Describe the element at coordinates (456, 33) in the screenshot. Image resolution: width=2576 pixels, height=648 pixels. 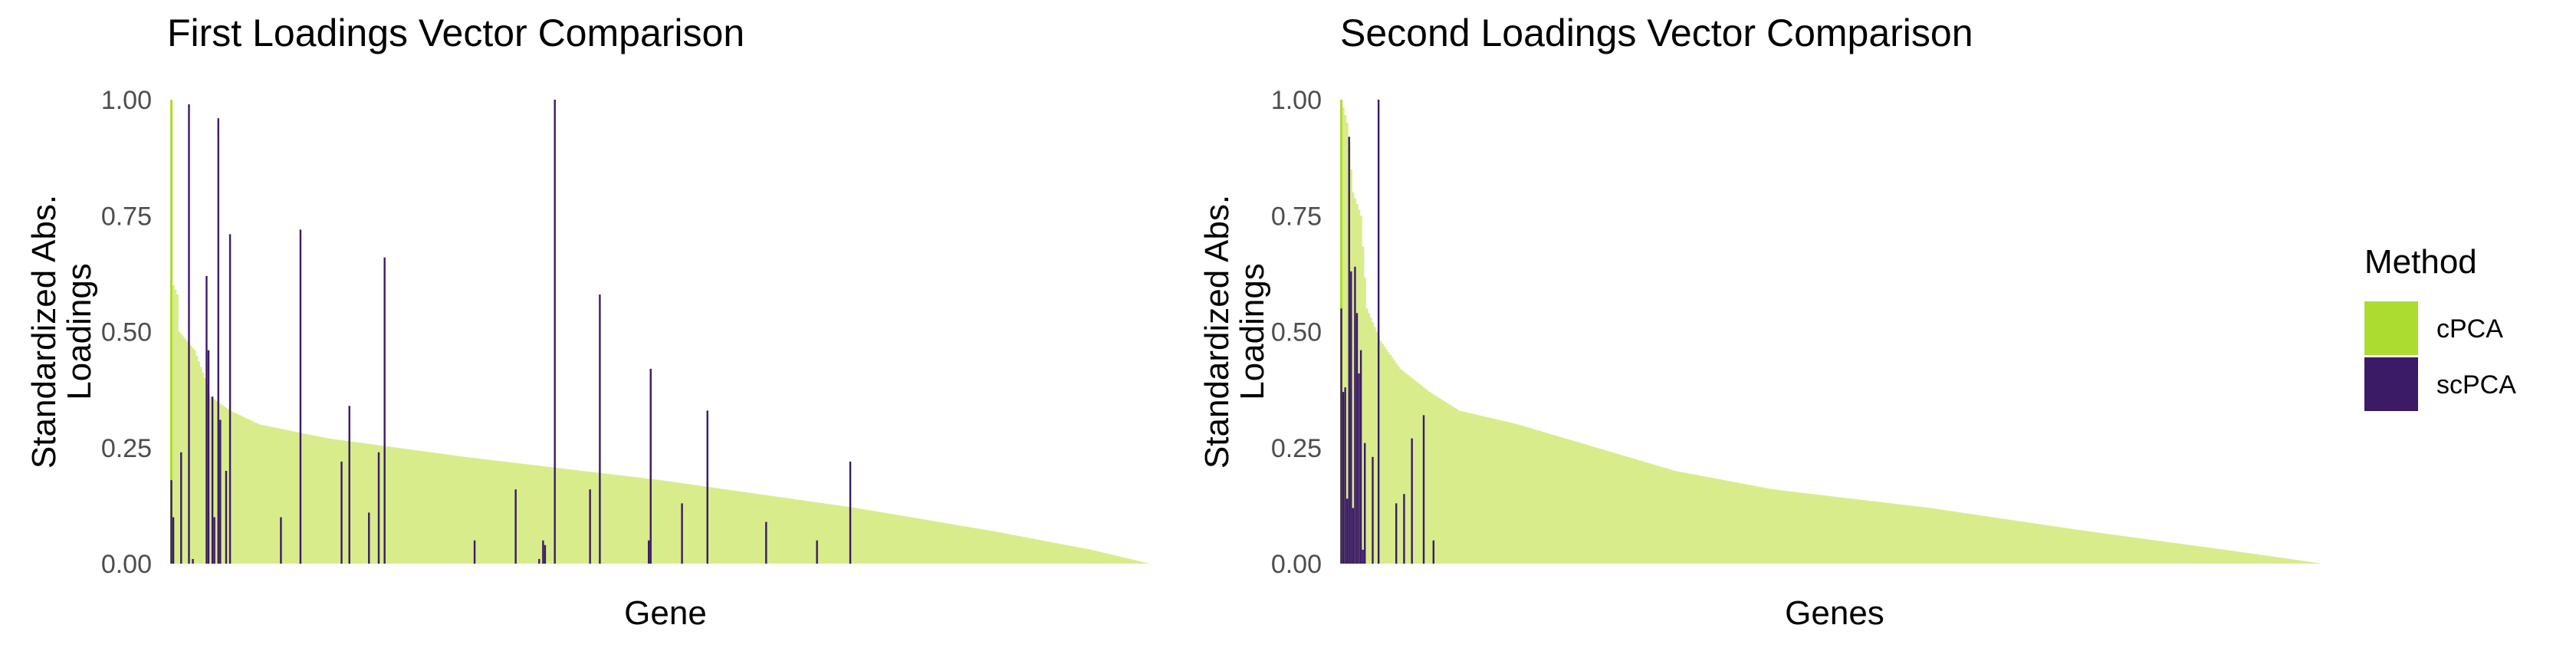
I see `chart-title: First Loadings Vector Comparison` at that location.